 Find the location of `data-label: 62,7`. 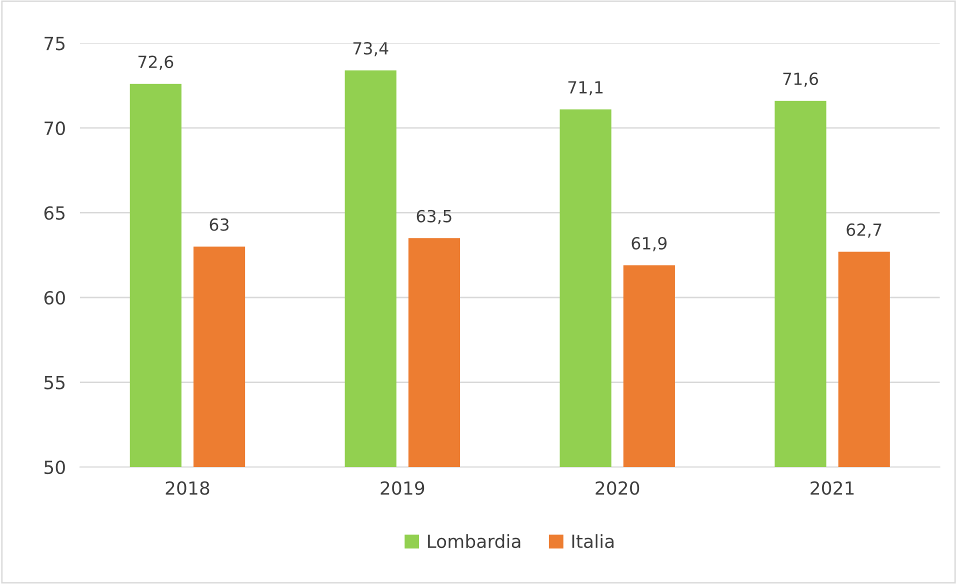

data-label: 62,7 is located at coordinates (864, 230).